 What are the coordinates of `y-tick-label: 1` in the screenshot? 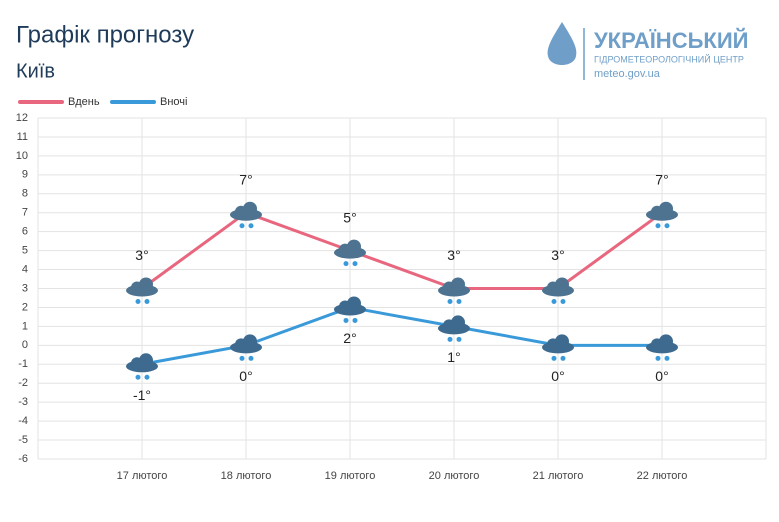 It's located at (25, 326).